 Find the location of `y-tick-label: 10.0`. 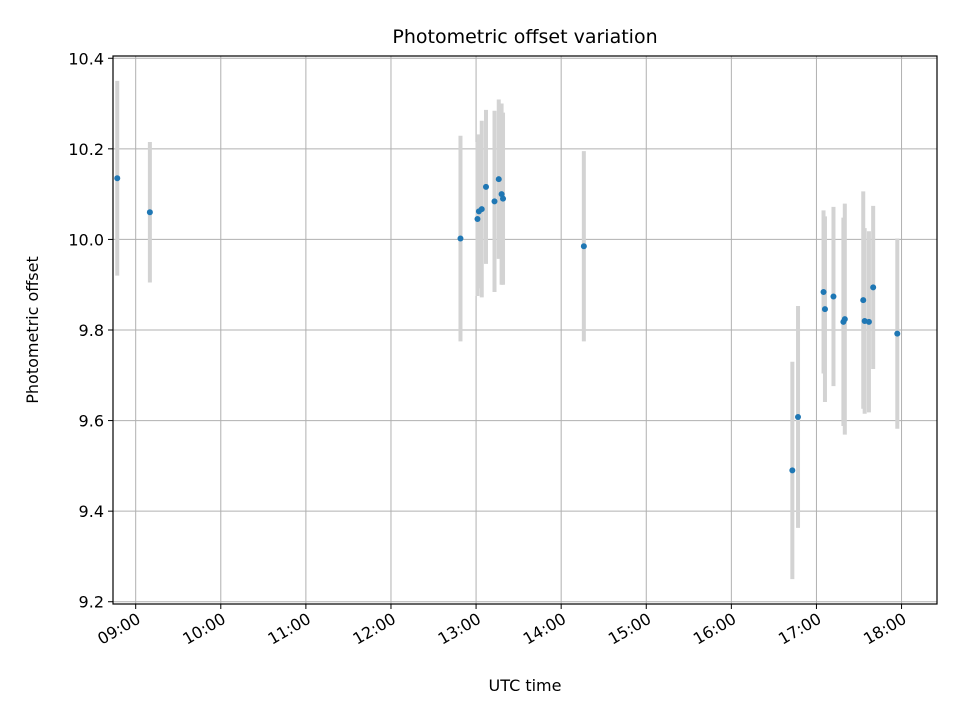

y-tick-label: 10.0 is located at coordinates (86, 239).